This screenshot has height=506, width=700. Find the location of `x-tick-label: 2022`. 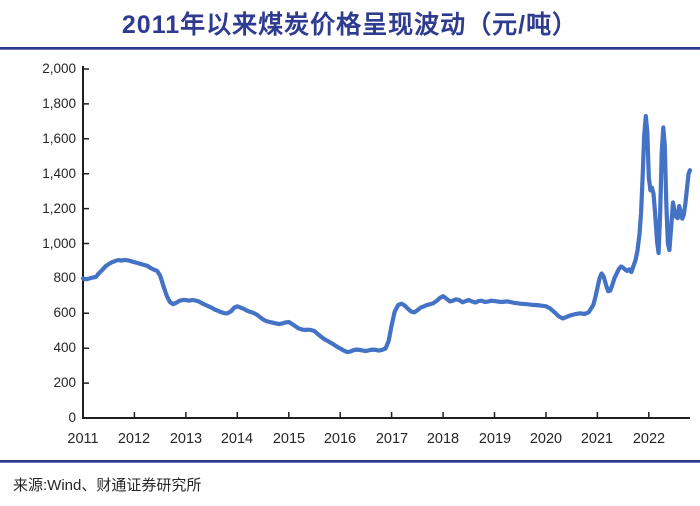

x-tick-label: 2022 is located at coordinates (649, 439).